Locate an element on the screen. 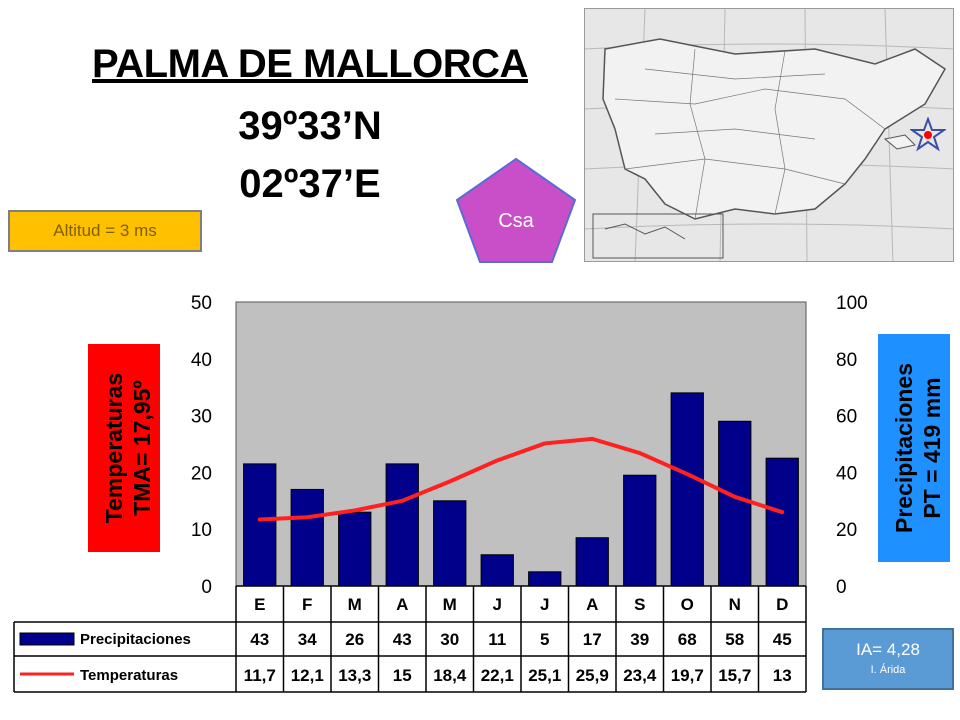  aridity-class-label: I. Árida is located at coordinates (888, 670).